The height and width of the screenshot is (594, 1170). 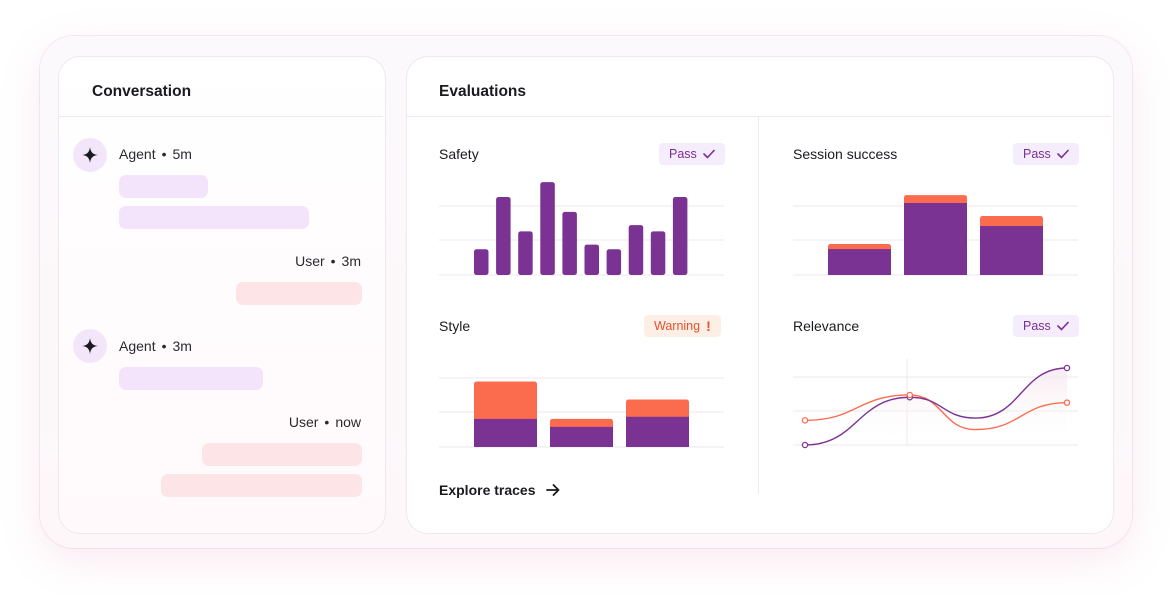 I want to click on message-header: Agent • 3m, so click(x=155, y=346).